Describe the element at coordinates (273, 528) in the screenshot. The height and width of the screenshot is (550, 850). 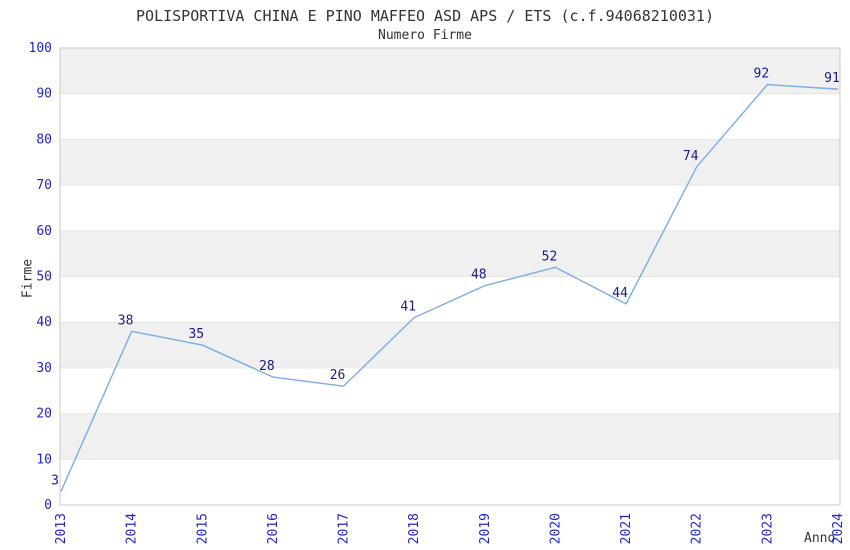
I see `x-tick-label: 2016` at that location.